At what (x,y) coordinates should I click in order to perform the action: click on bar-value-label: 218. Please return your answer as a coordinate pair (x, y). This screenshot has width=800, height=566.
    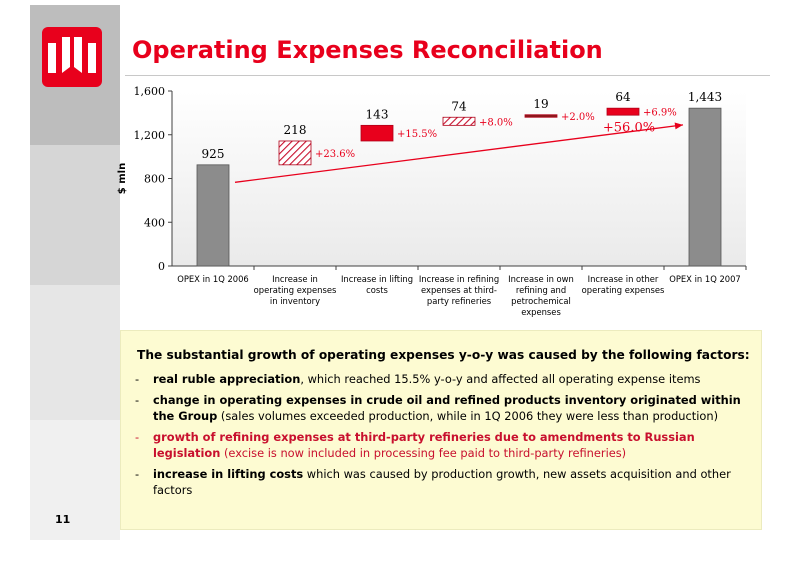
    Looking at the image, I should click on (295, 130).